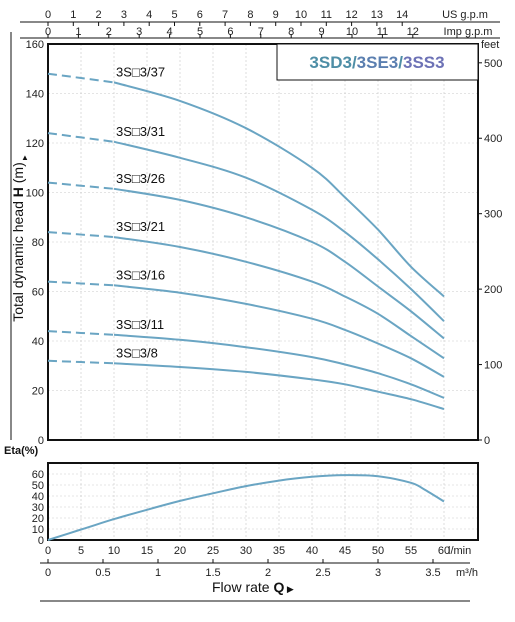 The width and height of the screenshot is (515, 622). I want to click on eta-tick-label: 0, so click(41, 541).